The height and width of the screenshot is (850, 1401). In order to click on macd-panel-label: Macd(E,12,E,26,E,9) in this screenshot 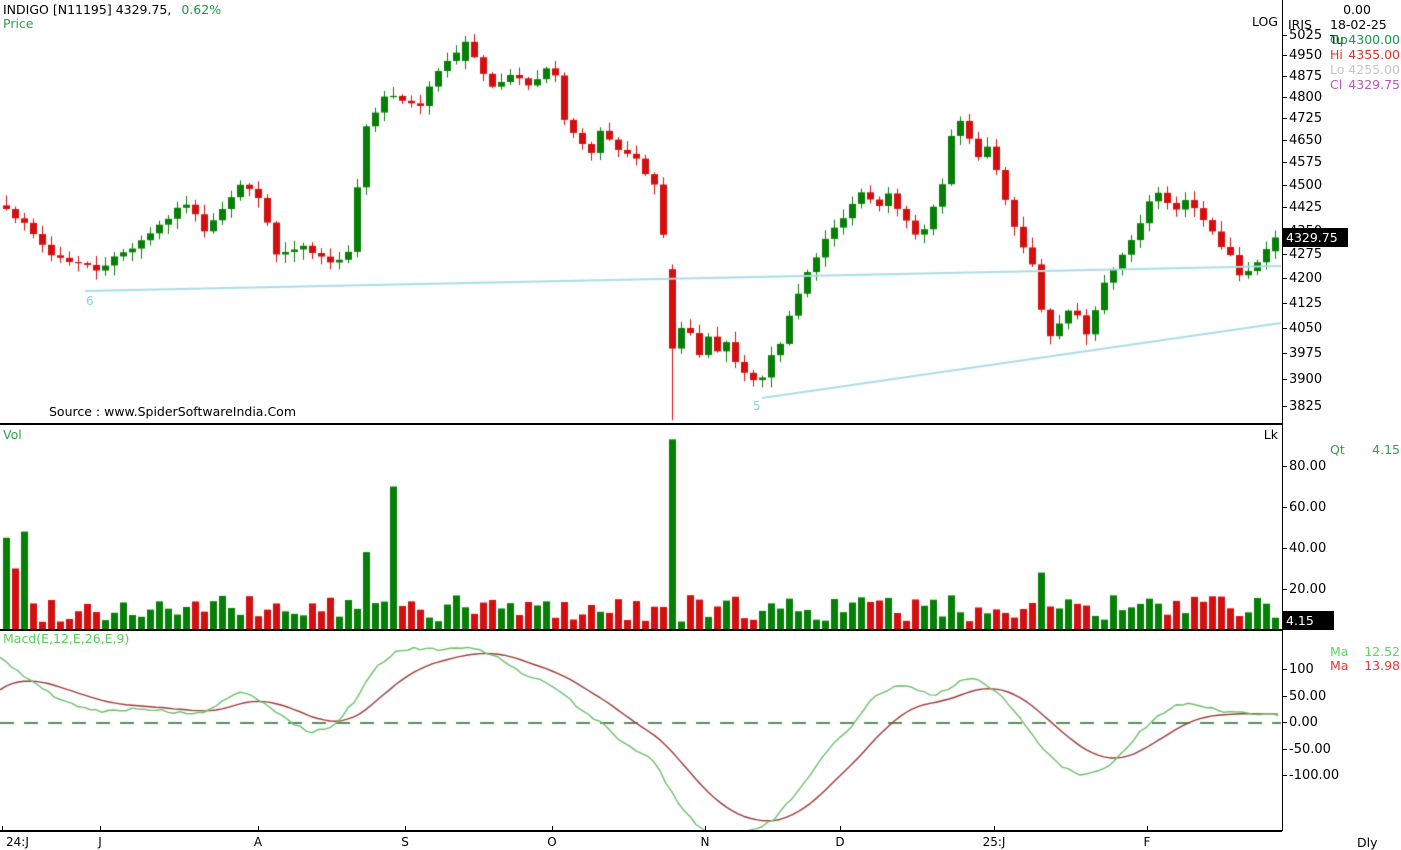, I will do `click(66, 638)`.